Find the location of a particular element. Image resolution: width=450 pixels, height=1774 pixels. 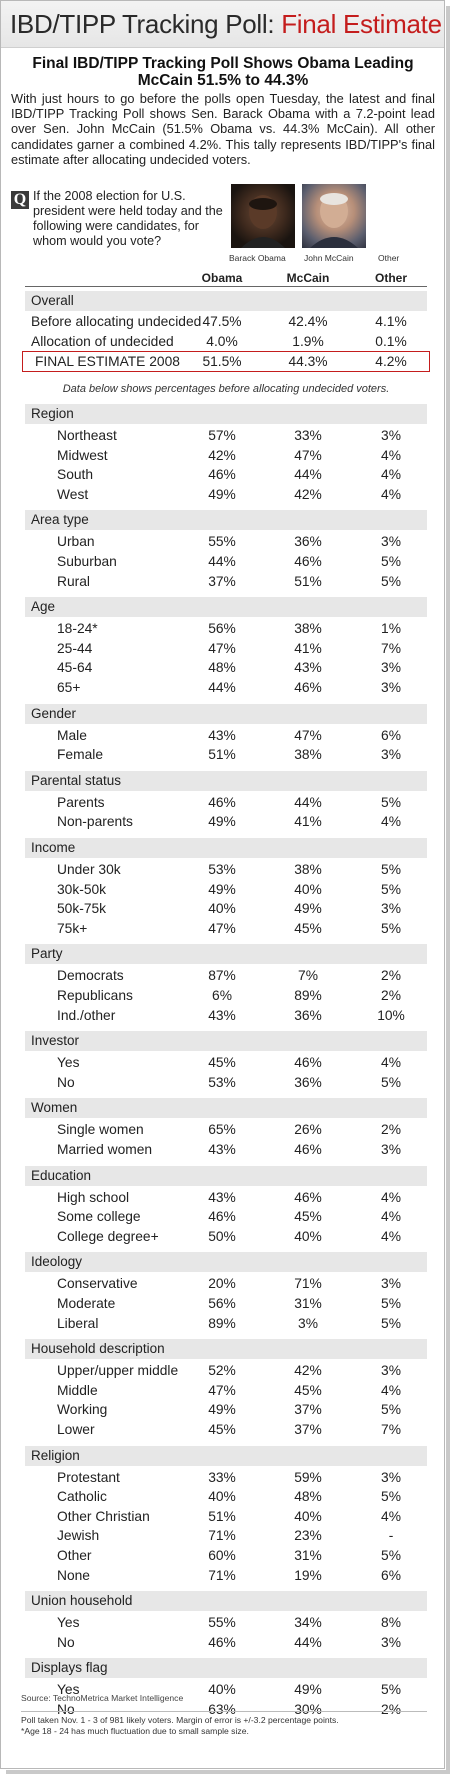

table-row: Married women 43% 46% 3% is located at coordinates (226, 1149).